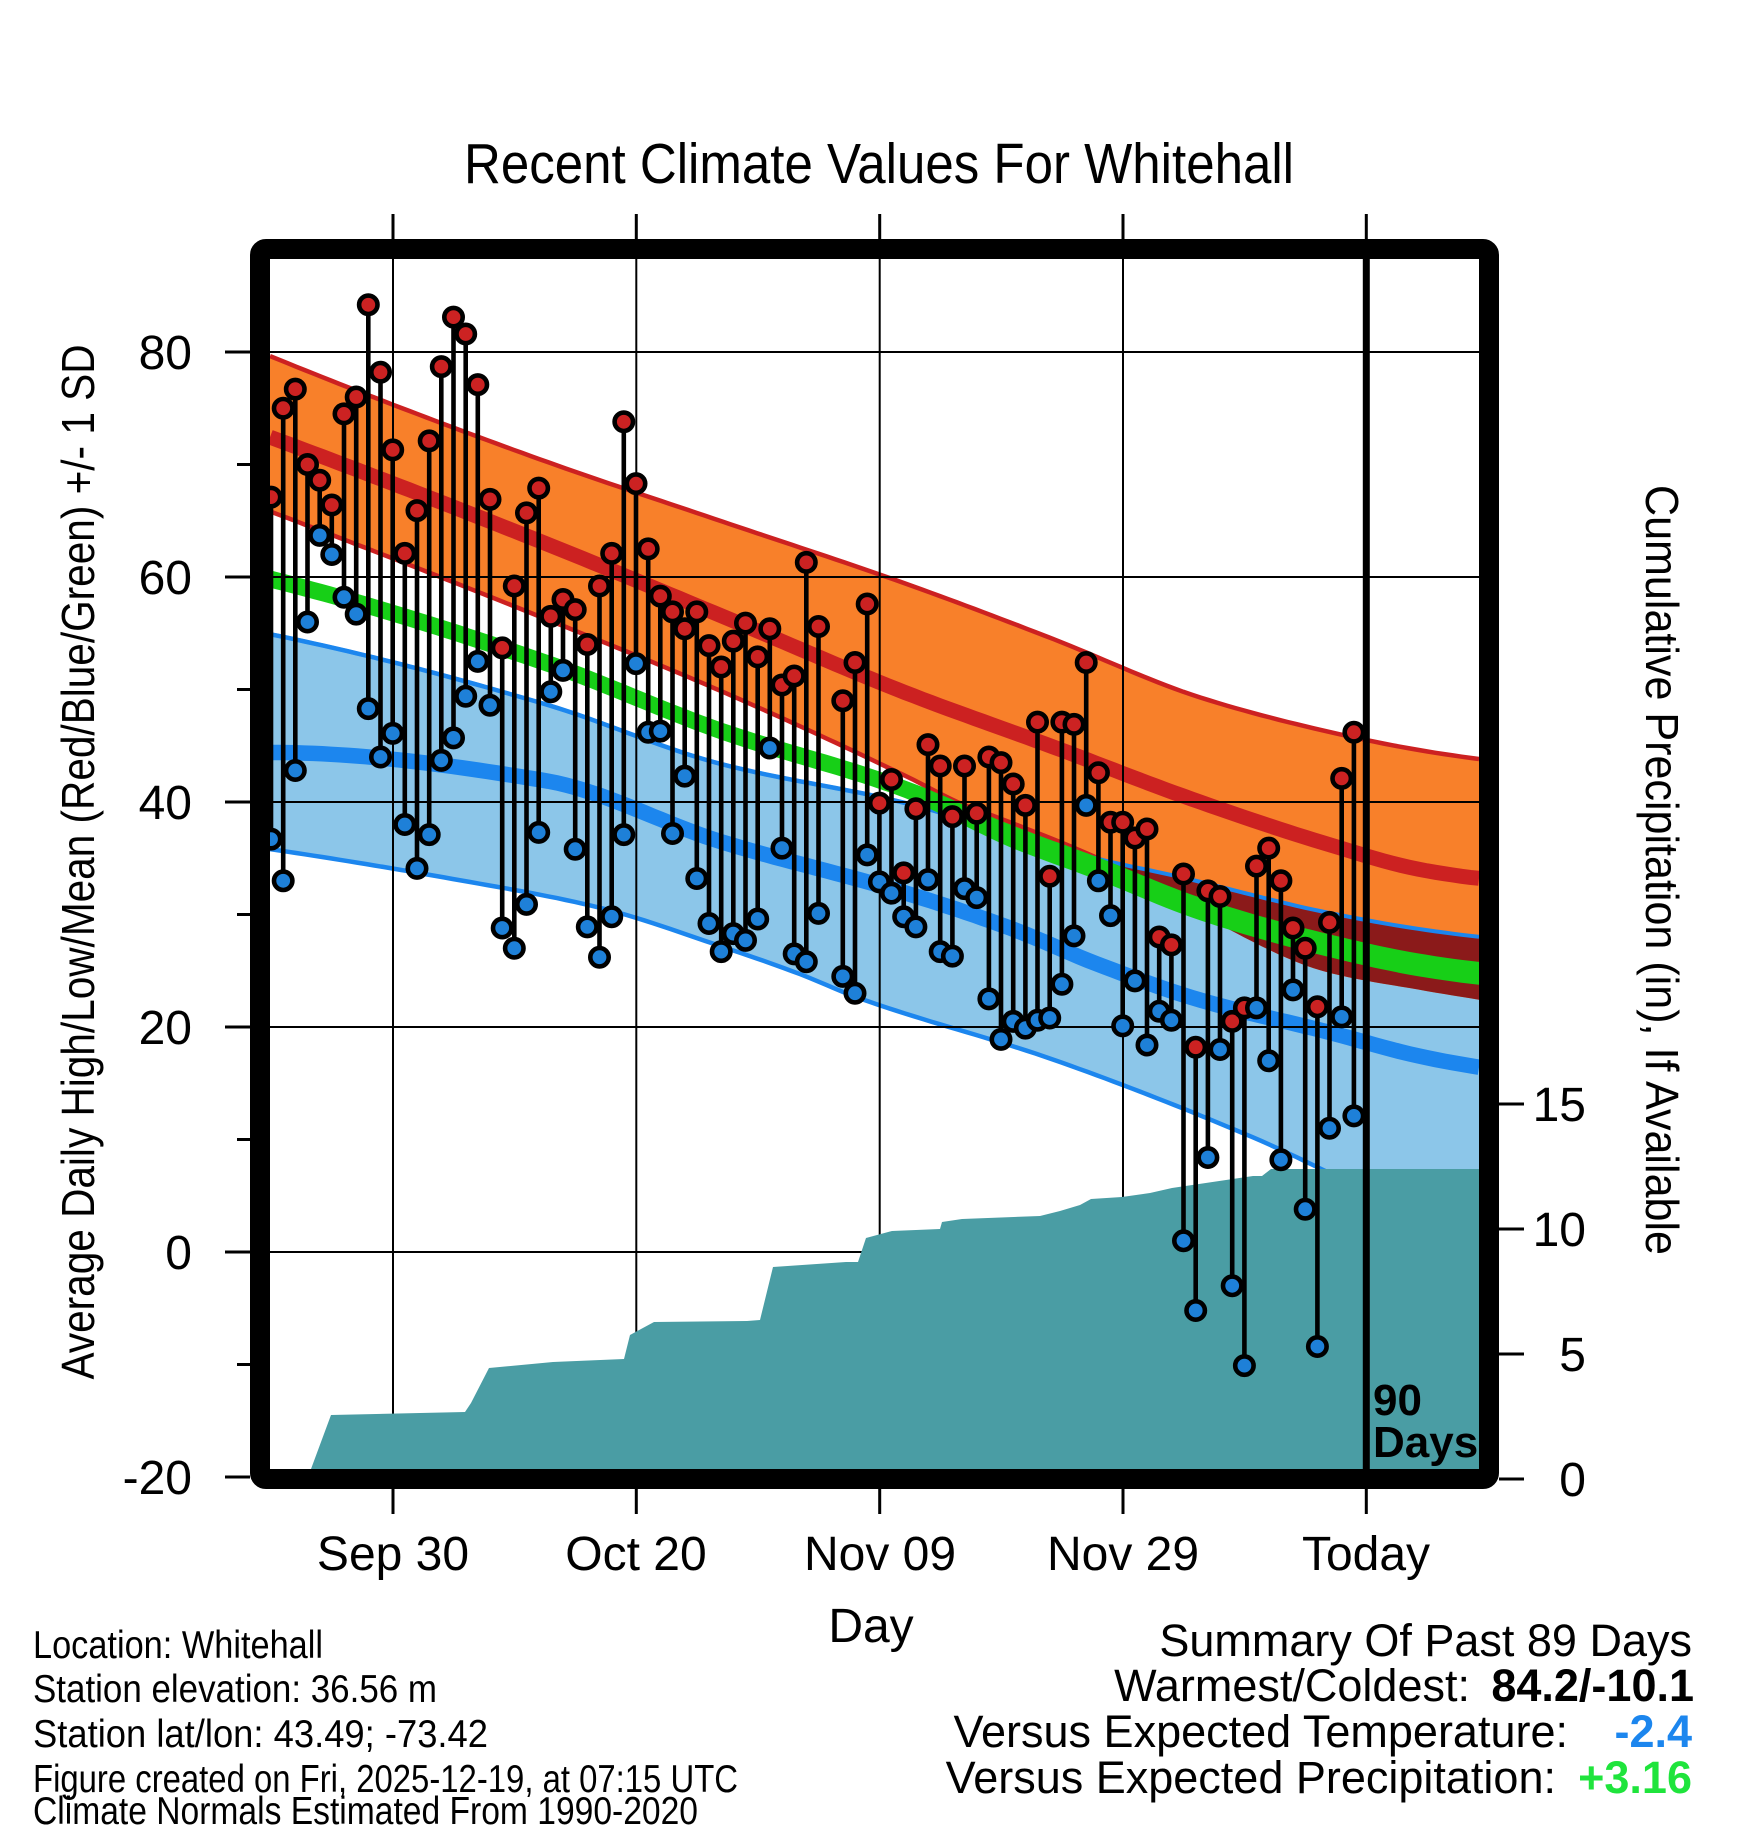 The image size is (1748, 1833). I want to click on svg-text: +3.16, so click(1635, 1777).